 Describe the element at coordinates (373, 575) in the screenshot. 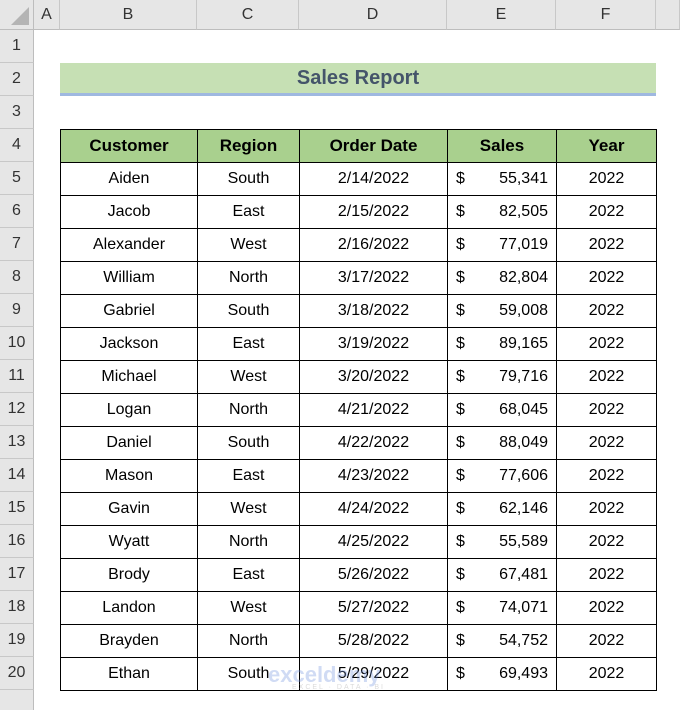

I see `cell-order-date: 5/26/2022` at that location.